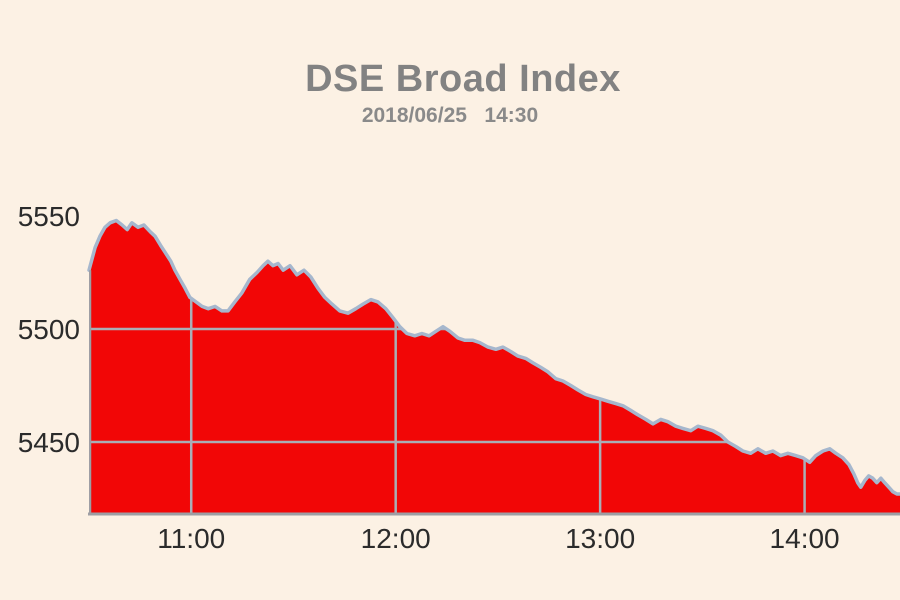 This screenshot has height=600, width=900. I want to click on x-tick-label-2: 13:00, so click(600, 538).